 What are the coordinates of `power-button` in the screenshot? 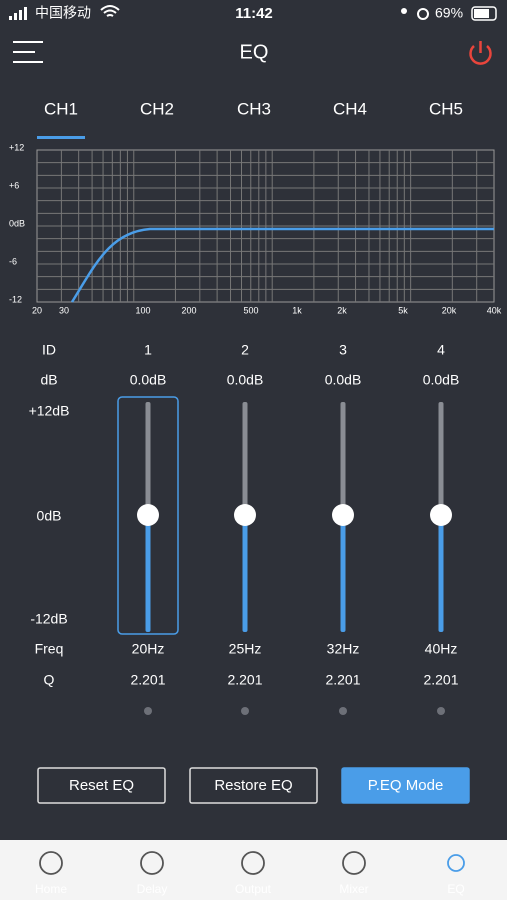 It's located at (480, 53).